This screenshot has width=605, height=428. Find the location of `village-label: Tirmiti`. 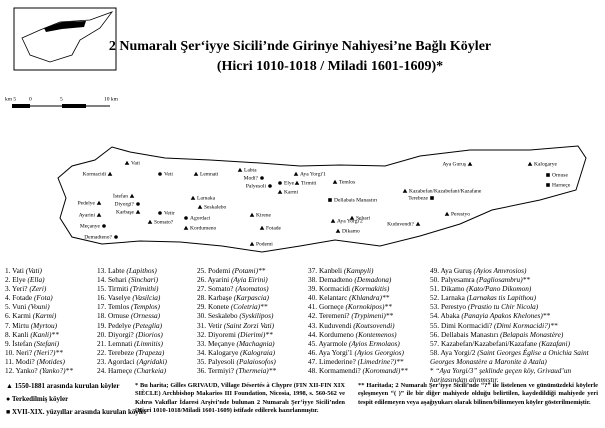

village-label: Tirmiti is located at coordinates (309, 183).